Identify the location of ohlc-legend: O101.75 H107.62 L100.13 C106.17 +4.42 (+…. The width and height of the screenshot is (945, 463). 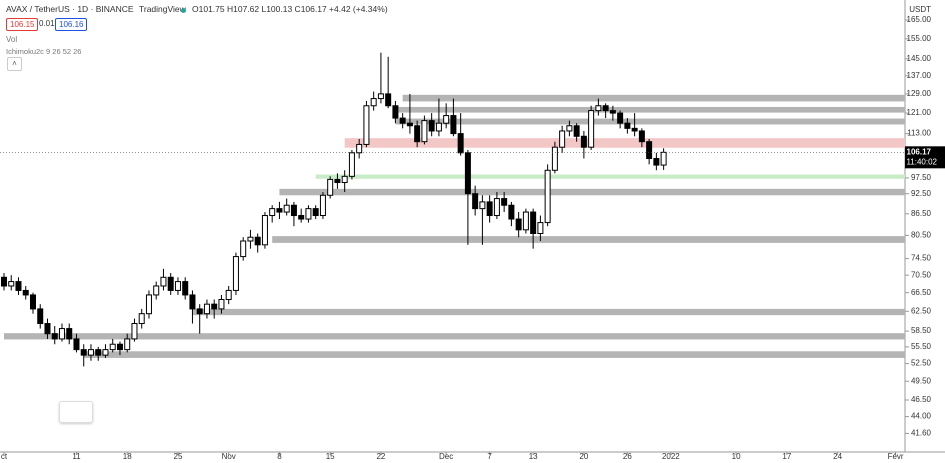
(290, 9).